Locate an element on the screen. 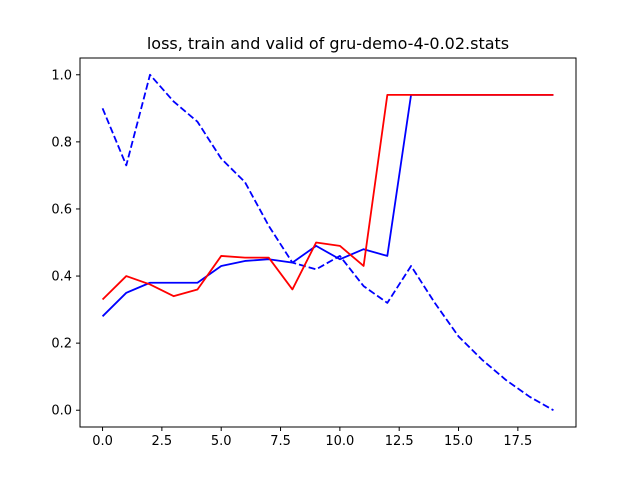  x-tick-label: 7.5 is located at coordinates (280, 441).